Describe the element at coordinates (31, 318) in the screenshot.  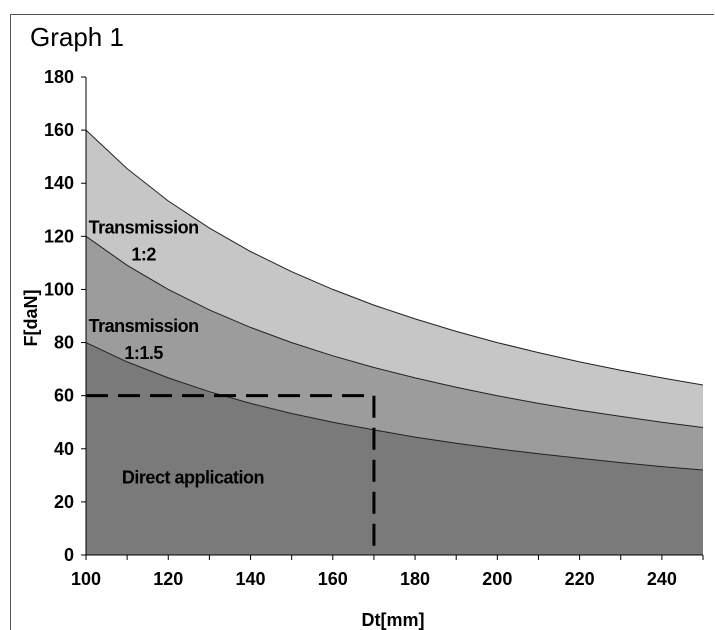
I see `y-axis-label: F[daN]` at that location.